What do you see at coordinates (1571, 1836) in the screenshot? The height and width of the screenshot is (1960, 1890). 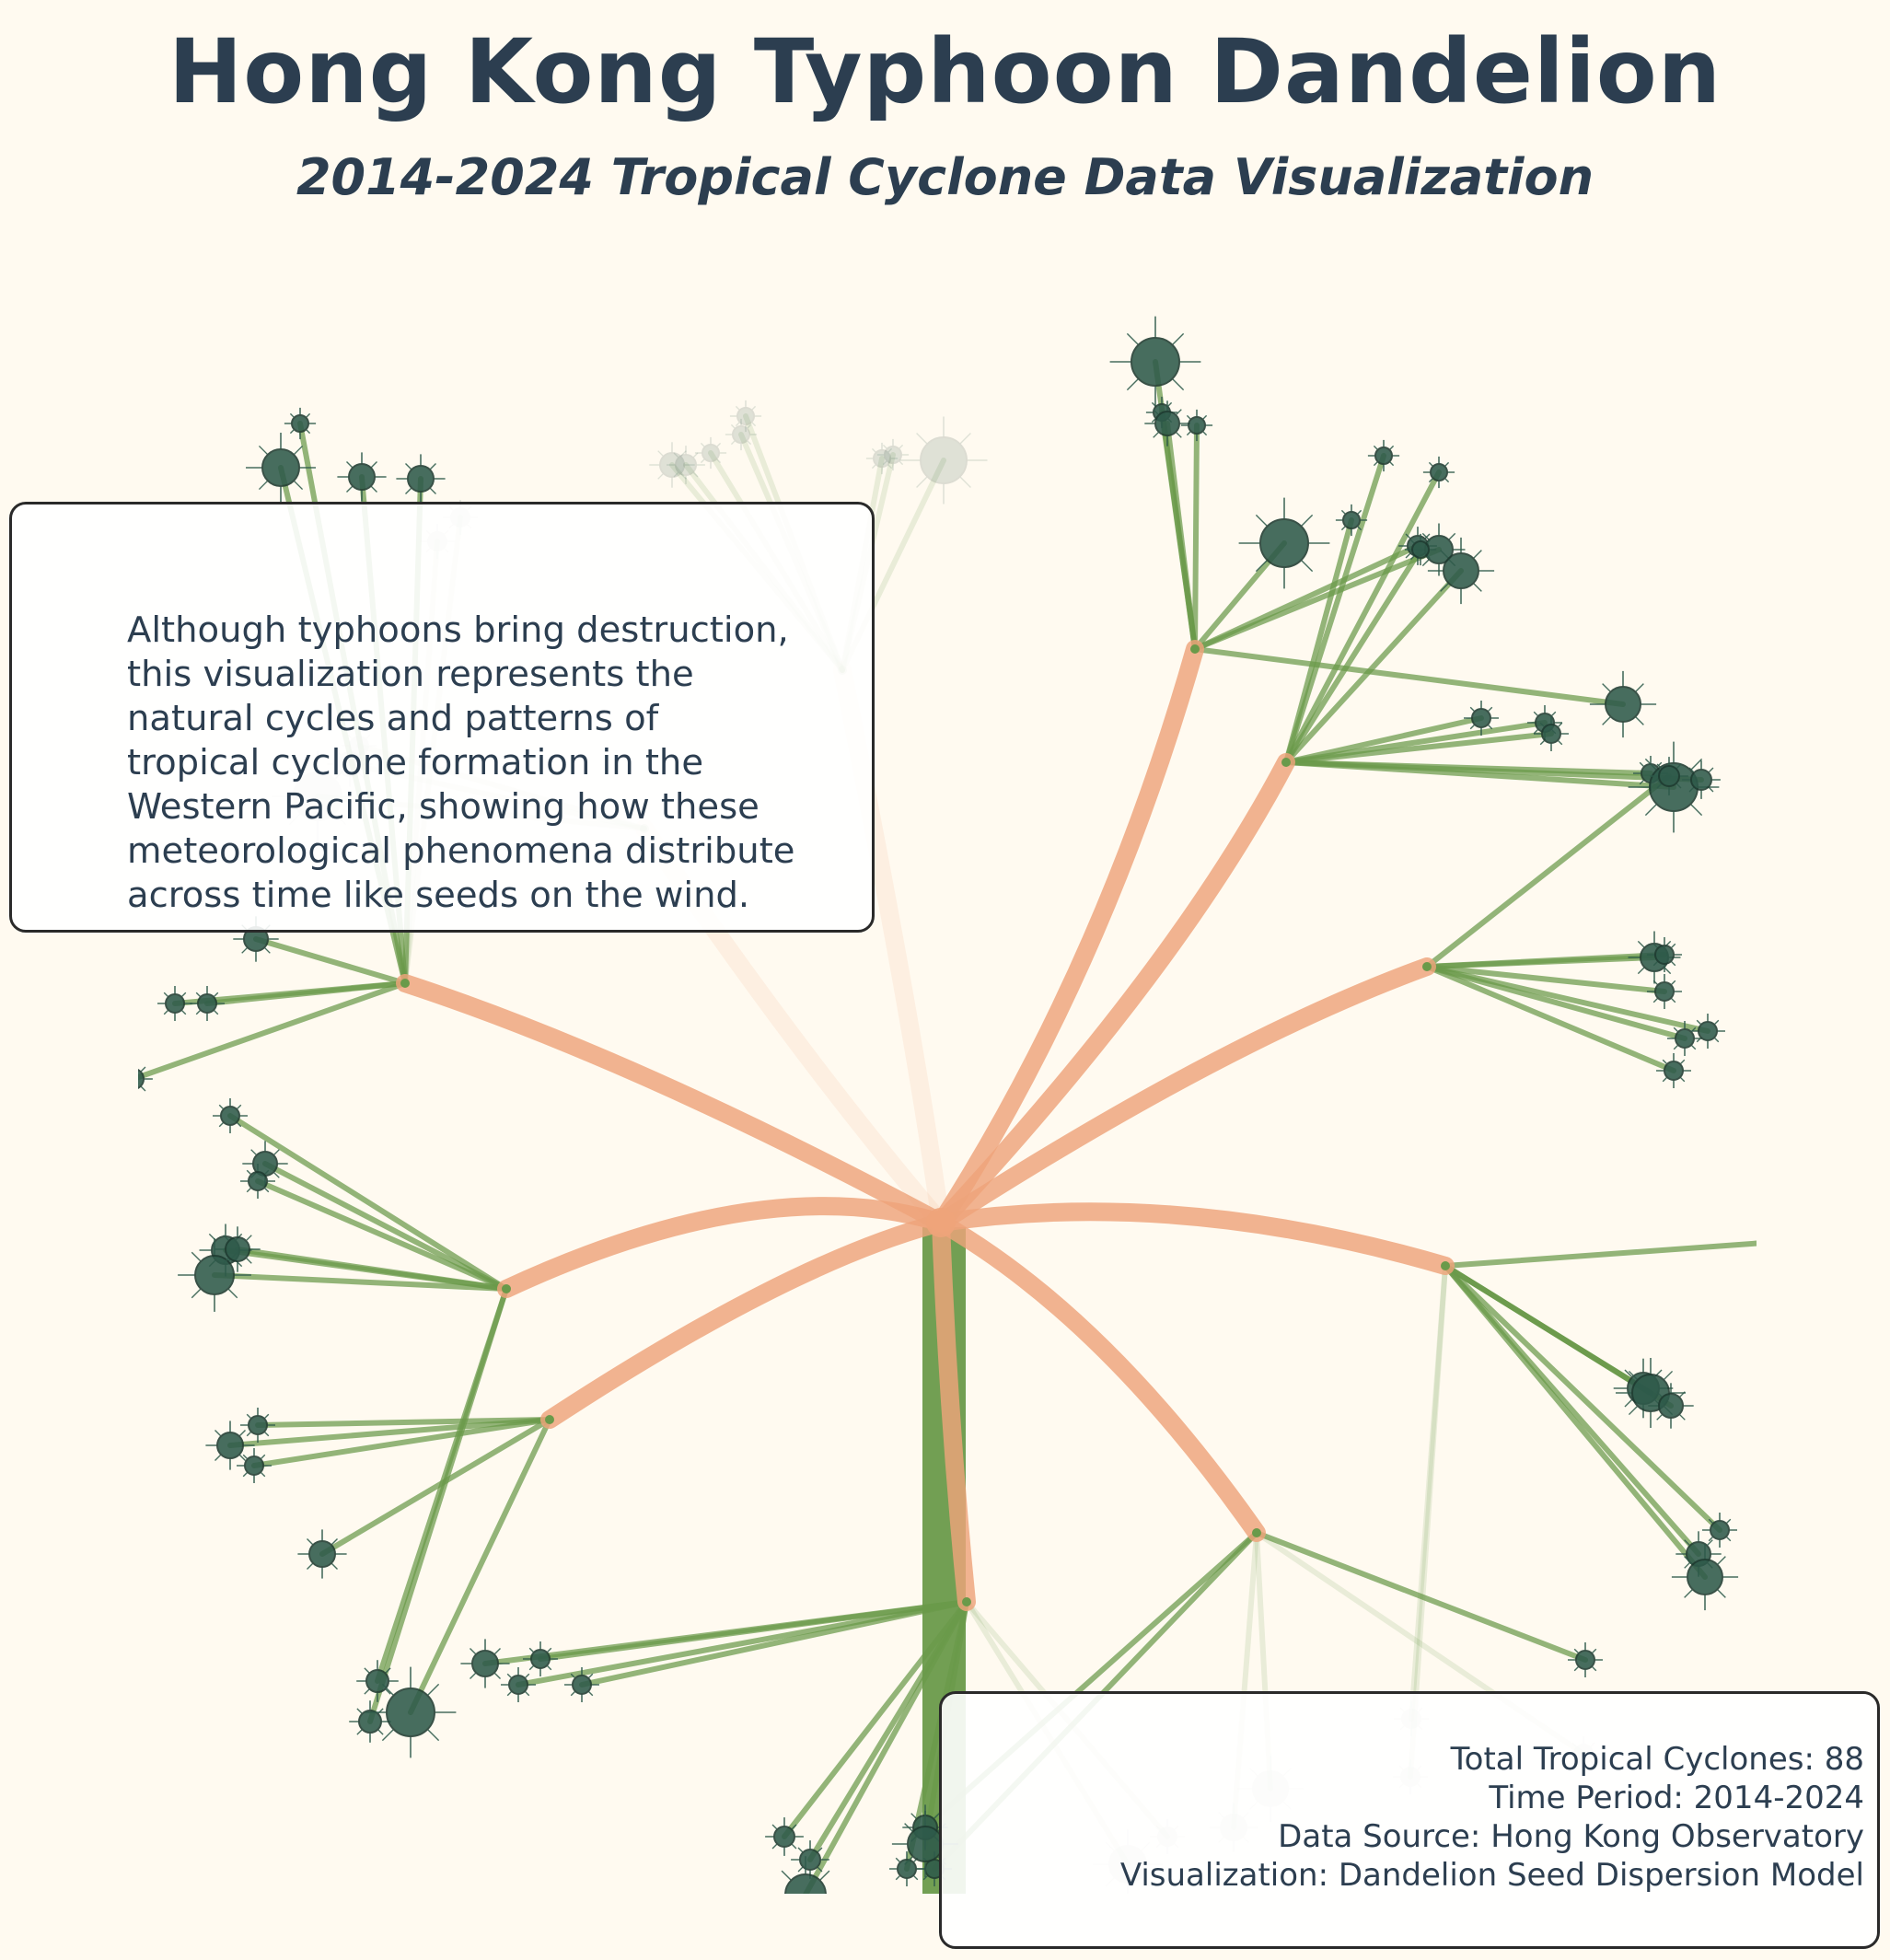 I see `stat-data-source: Data Source: Hong Kong Observatory` at bounding box center [1571, 1836].